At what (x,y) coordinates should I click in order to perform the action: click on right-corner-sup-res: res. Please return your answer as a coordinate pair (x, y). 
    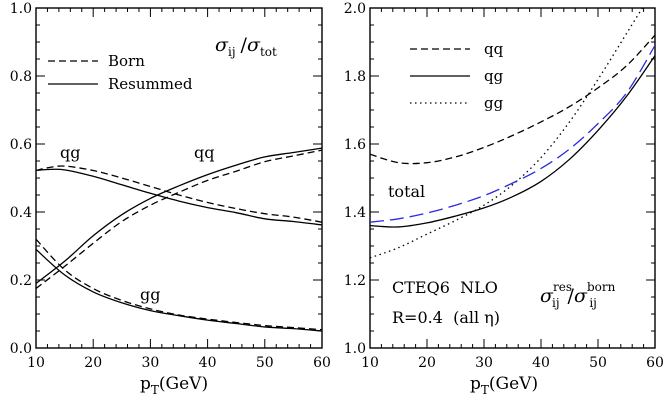
    Looking at the image, I should click on (562, 287).